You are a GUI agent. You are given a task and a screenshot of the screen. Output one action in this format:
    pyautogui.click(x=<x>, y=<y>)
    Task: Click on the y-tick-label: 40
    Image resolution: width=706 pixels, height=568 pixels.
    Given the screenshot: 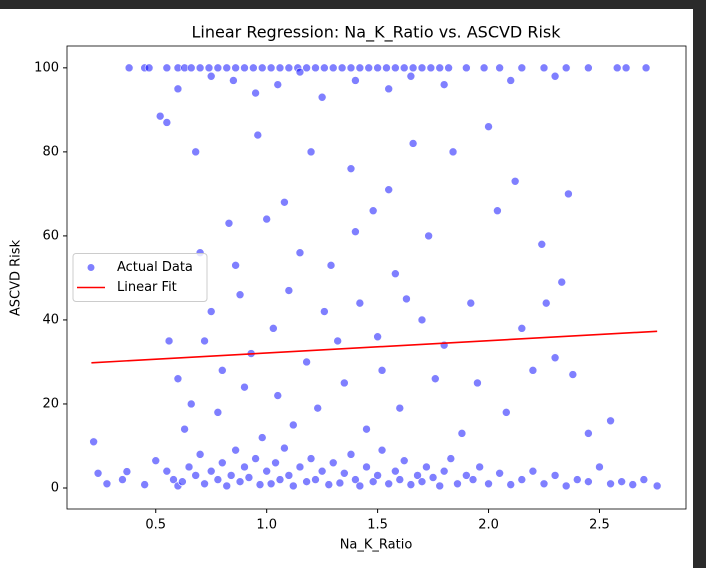 What is the action you would take?
    pyautogui.click(x=50, y=319)
    